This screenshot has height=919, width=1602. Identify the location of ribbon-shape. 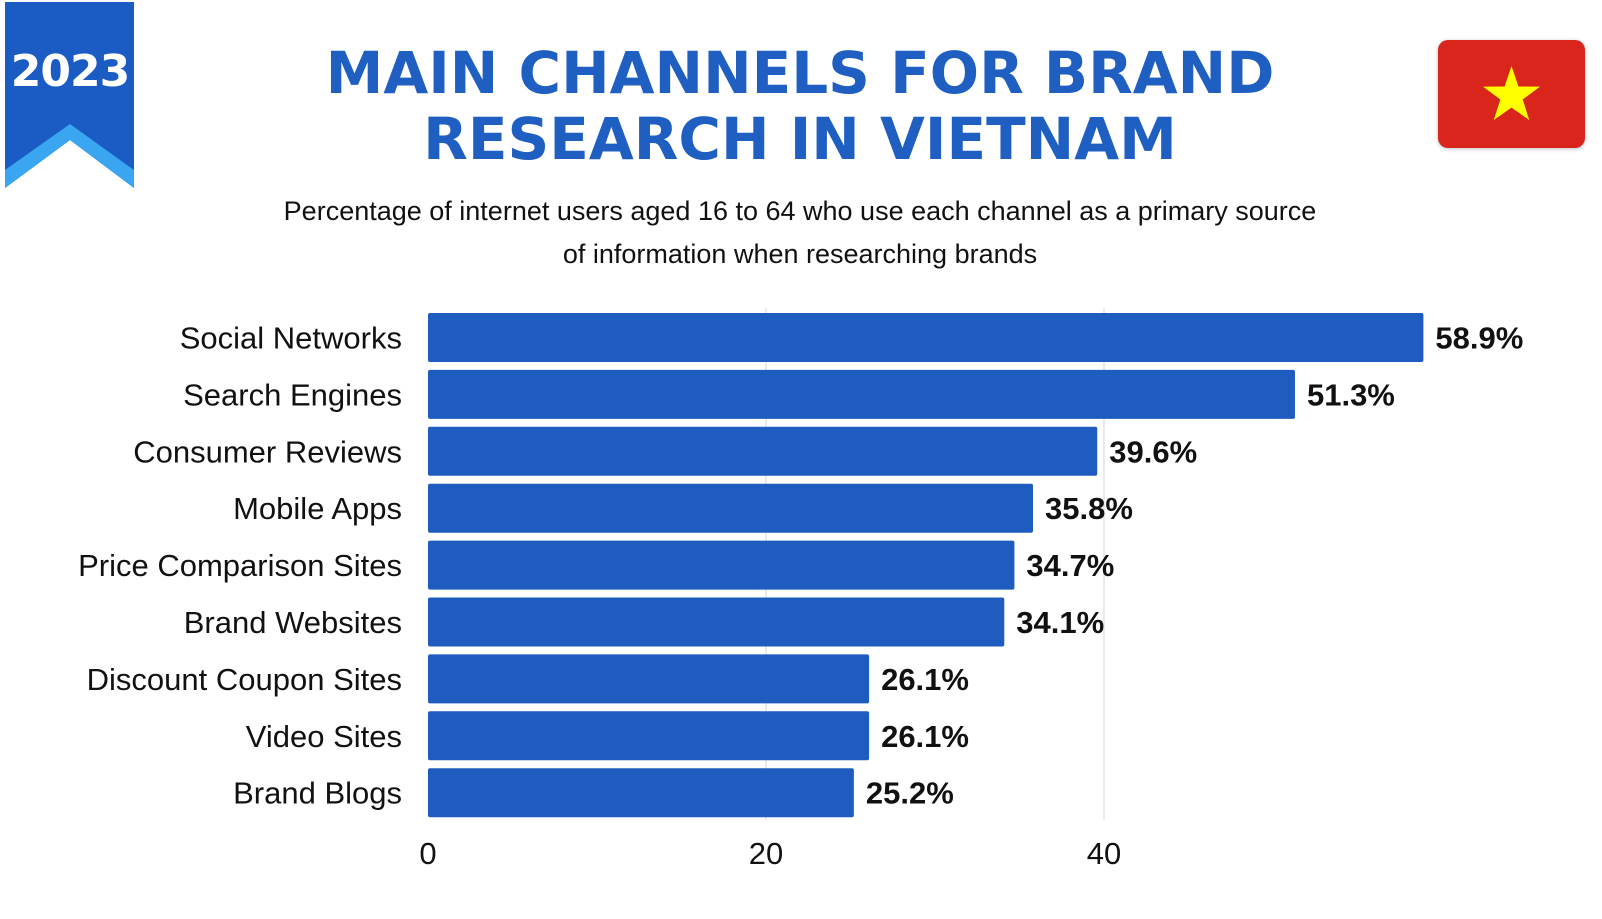
(69, 95).